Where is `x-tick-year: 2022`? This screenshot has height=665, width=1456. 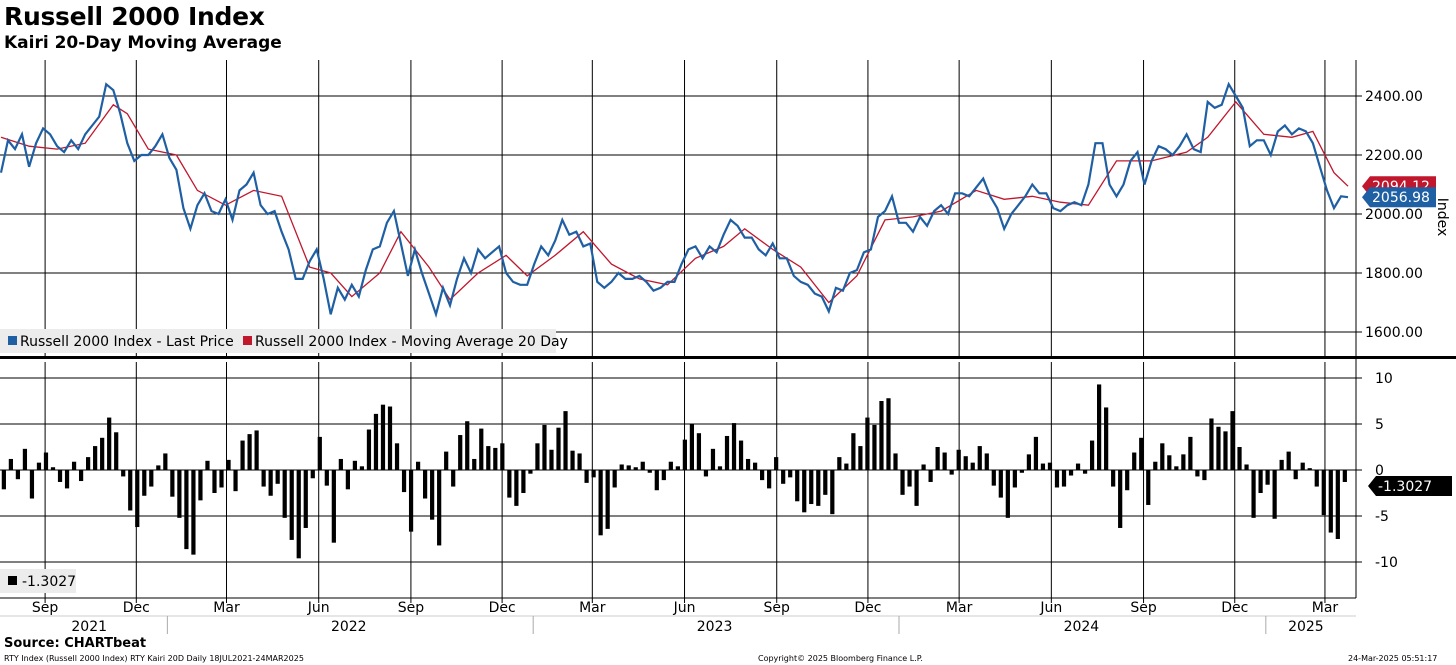 x-tick-year: 2022 is located at coordinates (349, 627).